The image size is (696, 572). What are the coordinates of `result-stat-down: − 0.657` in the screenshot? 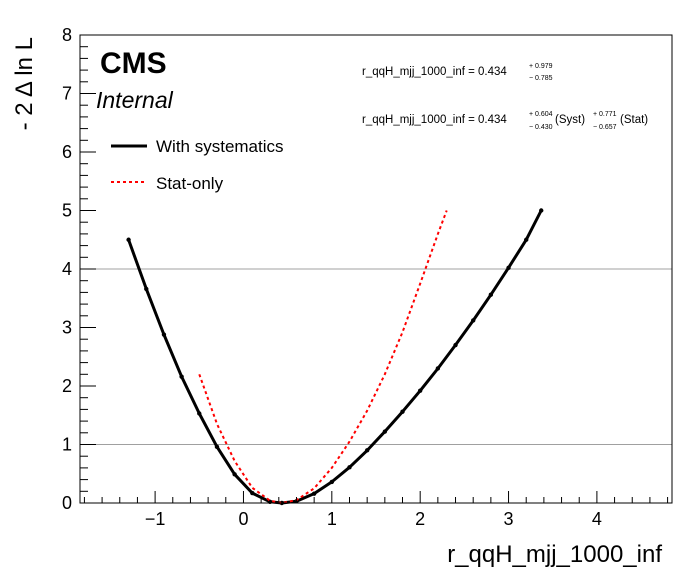 It's located at (605, 127).